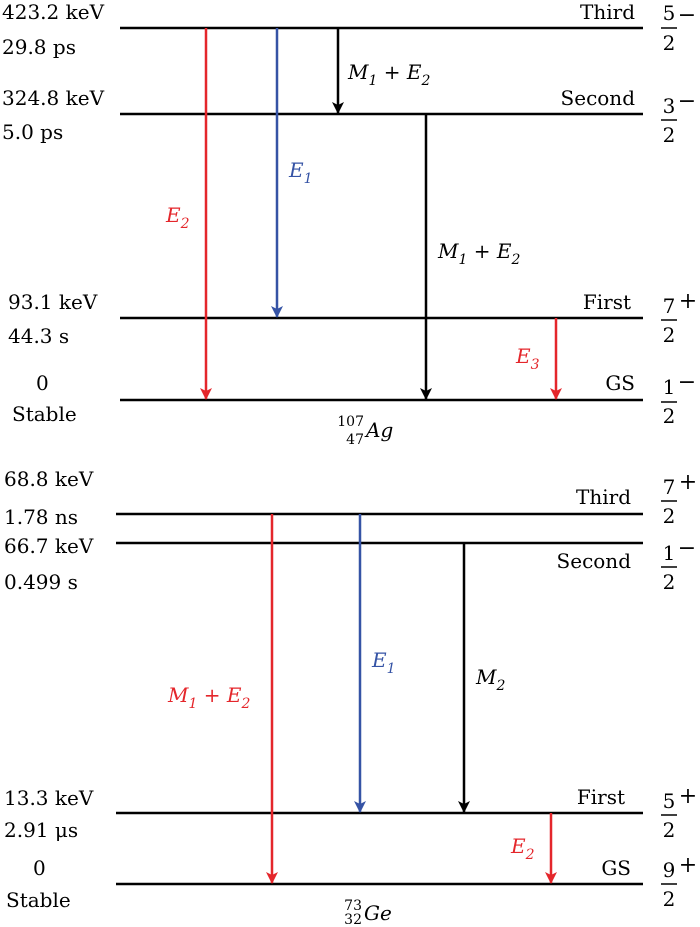  I want to click on ag-first-spin: 7 2 +, so click(679, 318).